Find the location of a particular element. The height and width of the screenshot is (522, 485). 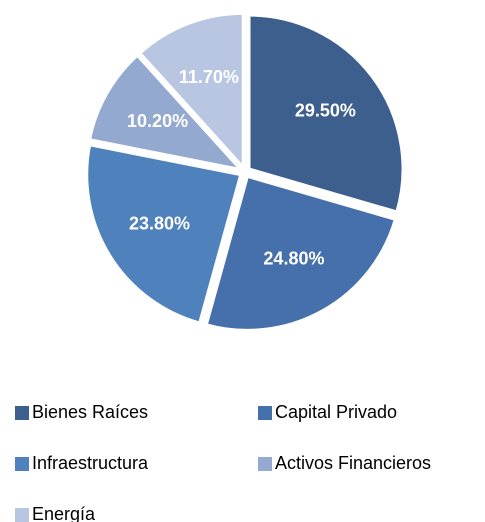

data-label: 24.80% is located at coordinates (293, 258).